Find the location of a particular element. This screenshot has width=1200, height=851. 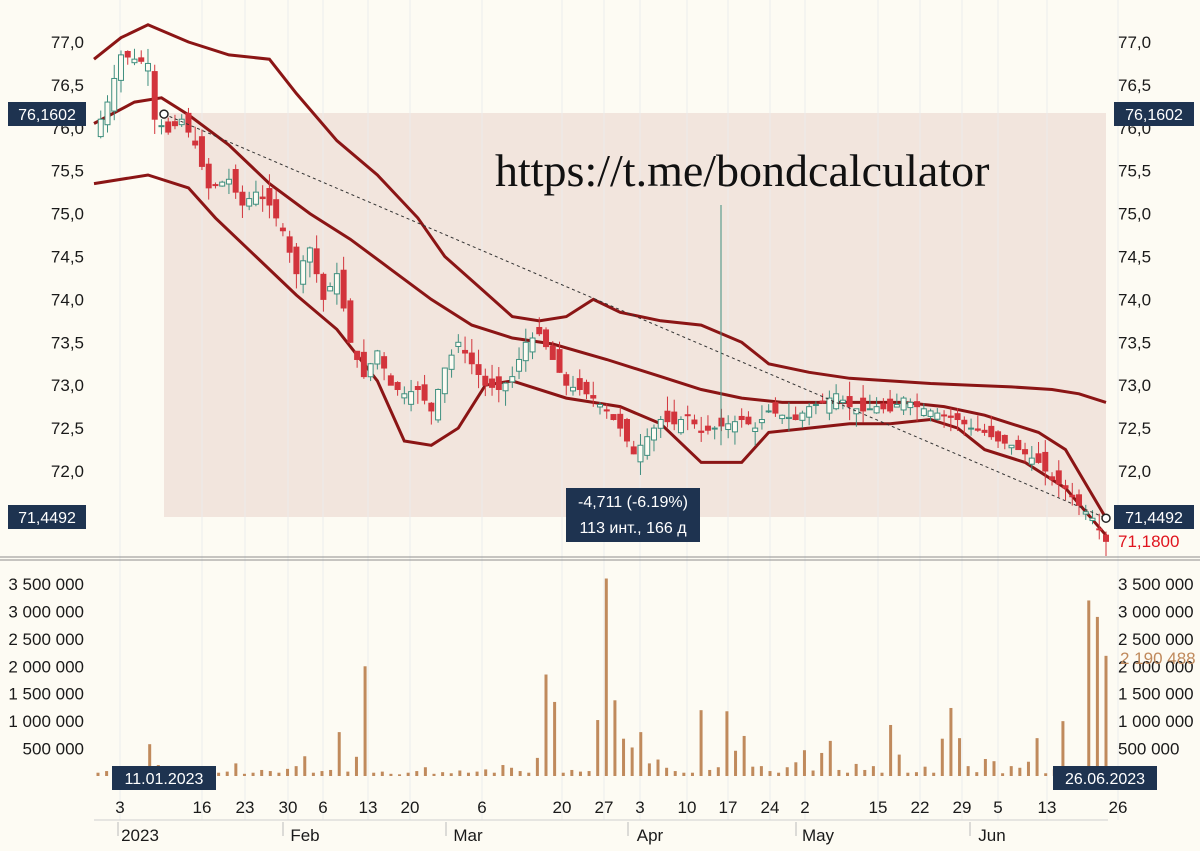

x-tick-label: 16 is located at coordinates (202, 807).